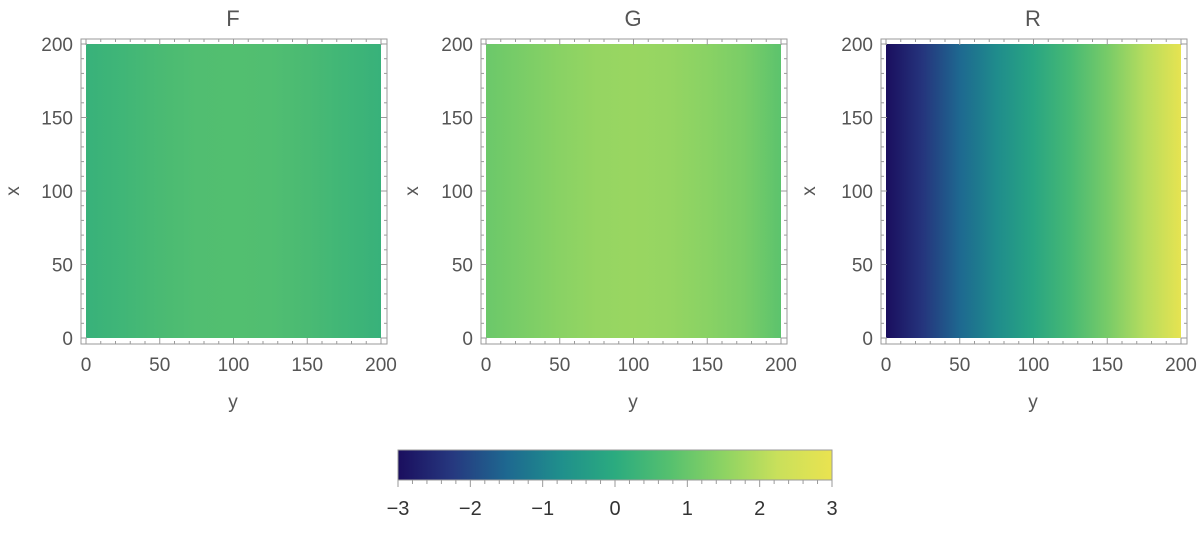  Describe the element at coordinates (381, 365) in the screenshot. I see `panel-f-xtick-4: 200` at that location.